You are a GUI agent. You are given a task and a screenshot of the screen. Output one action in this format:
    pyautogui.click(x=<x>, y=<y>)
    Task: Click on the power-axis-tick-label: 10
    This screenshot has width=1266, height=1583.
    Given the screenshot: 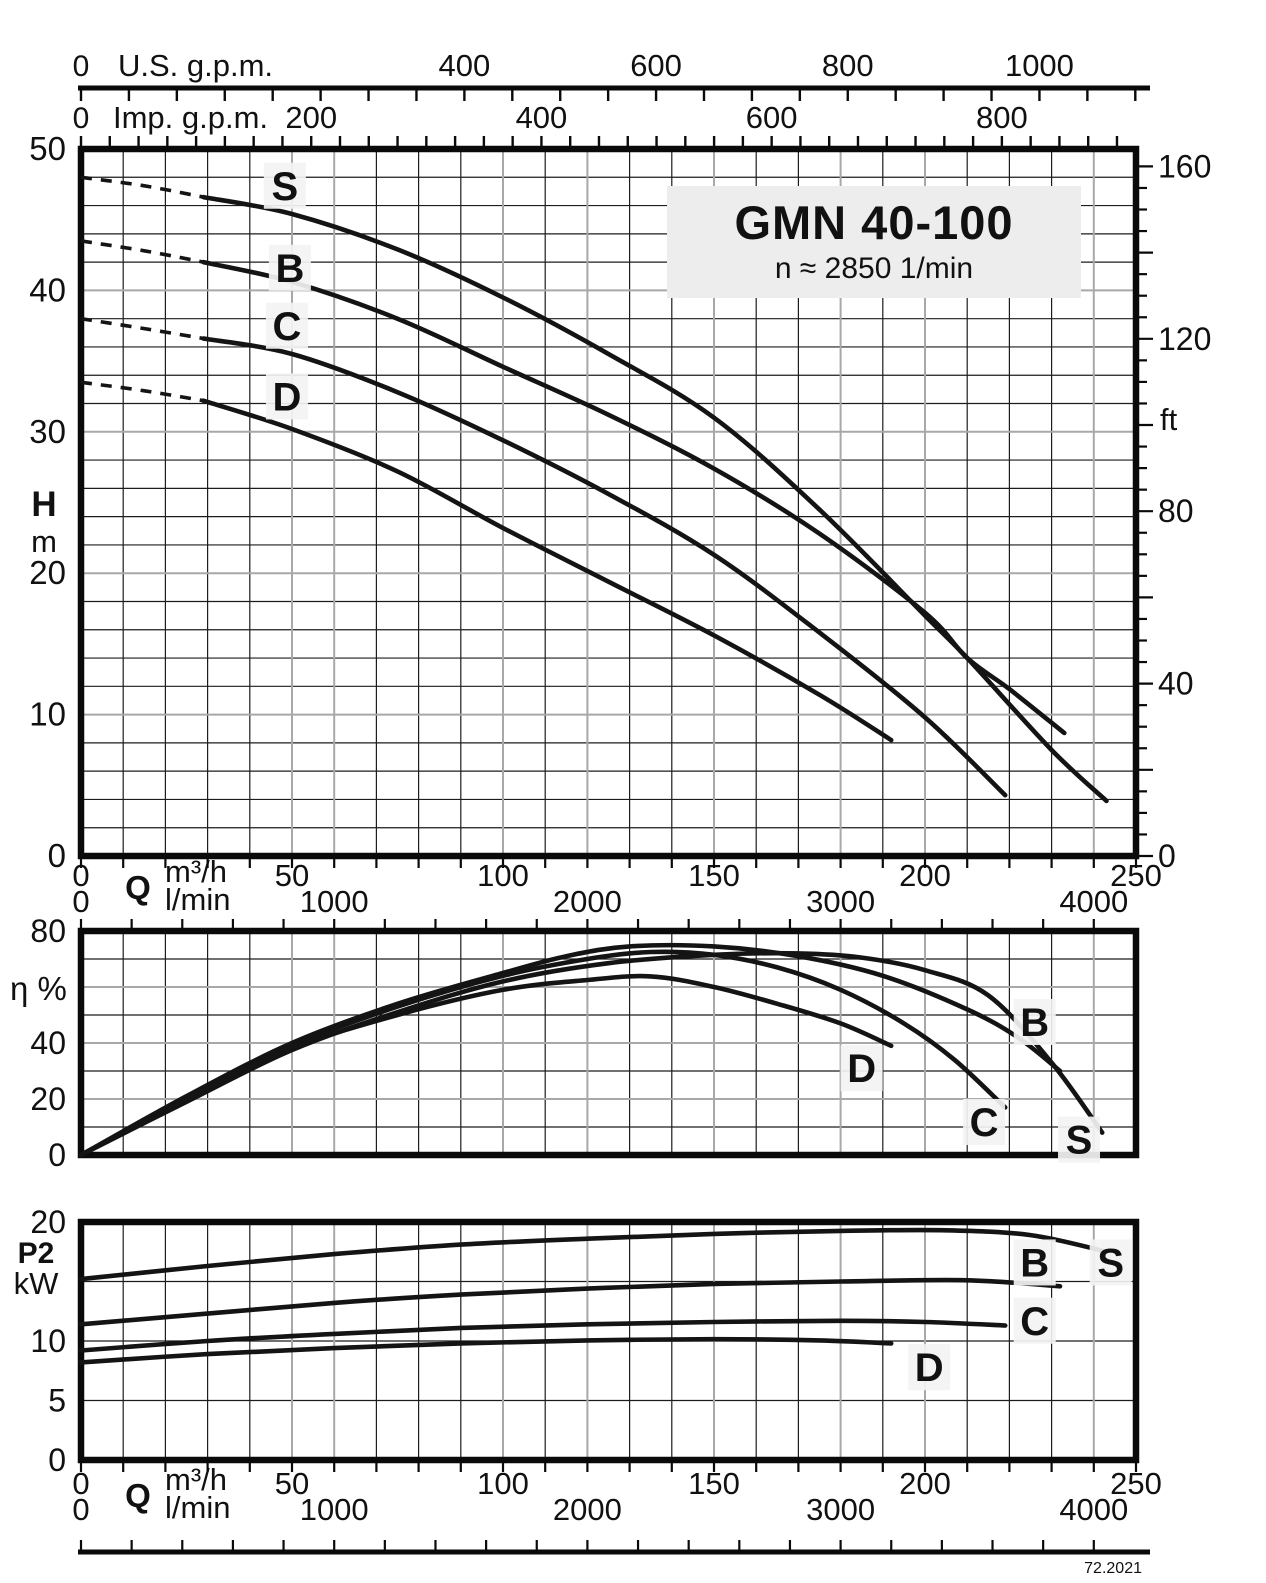 What is the action you would take?
    pyautogui.click(x=48, y=1341)
    